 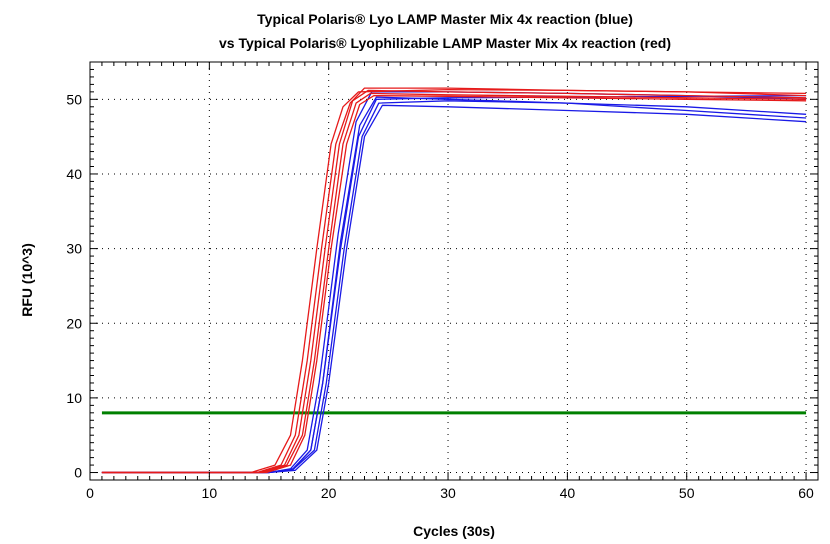 What do you see at coordinates (329, 493) in the screenshot?
I see `x-tick-label: 20` at bounding box center [329, 493].